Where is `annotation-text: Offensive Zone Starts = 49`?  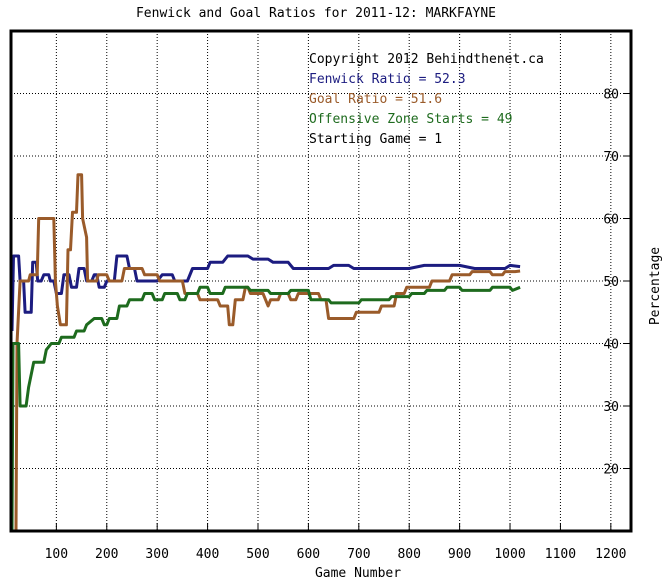 annotation-text: Offensive Zone Starts = 49 is located at coordinates (411, 119).